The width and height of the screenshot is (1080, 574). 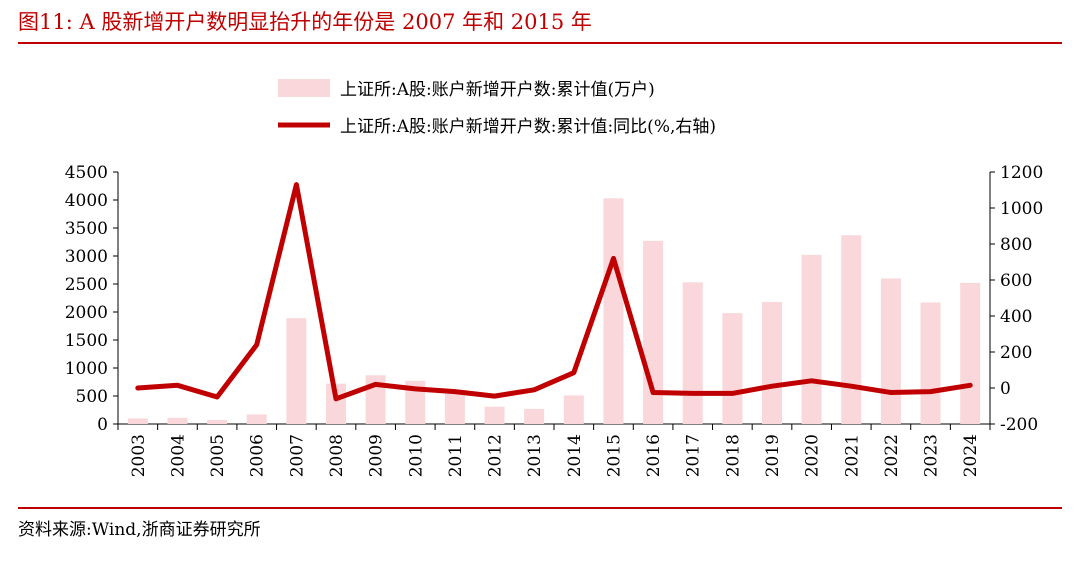 I want to click on x-tick-label: 2023, so click(x=932, y=455).